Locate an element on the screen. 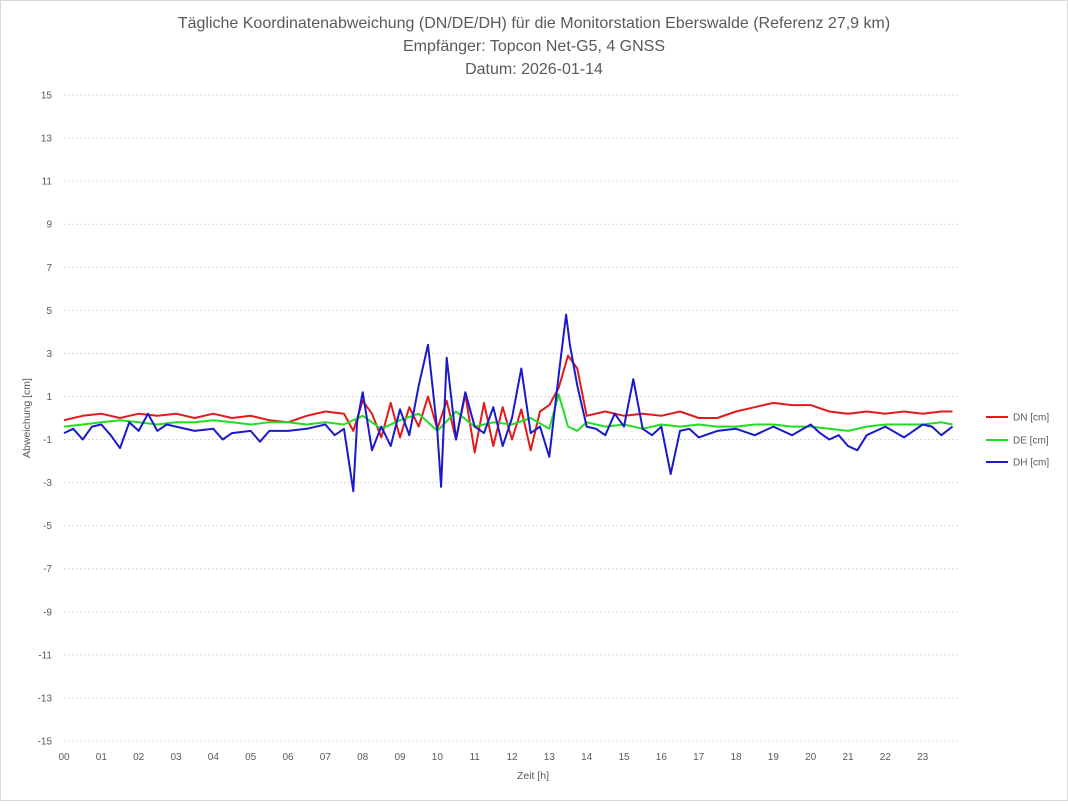  x-tick-label: 03 is located at coordinates (176, 757).